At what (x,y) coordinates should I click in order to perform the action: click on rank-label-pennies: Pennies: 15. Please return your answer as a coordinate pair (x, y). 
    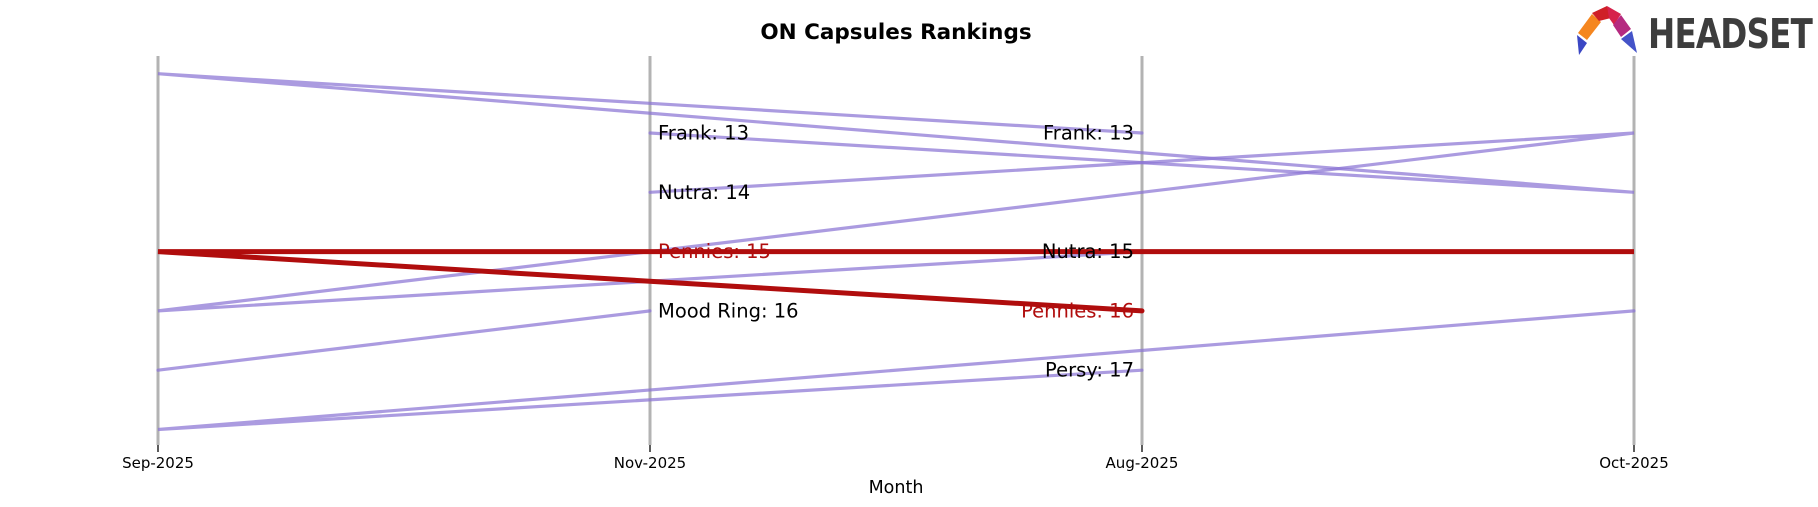
    Looking at the image, I should click on (714, 251).